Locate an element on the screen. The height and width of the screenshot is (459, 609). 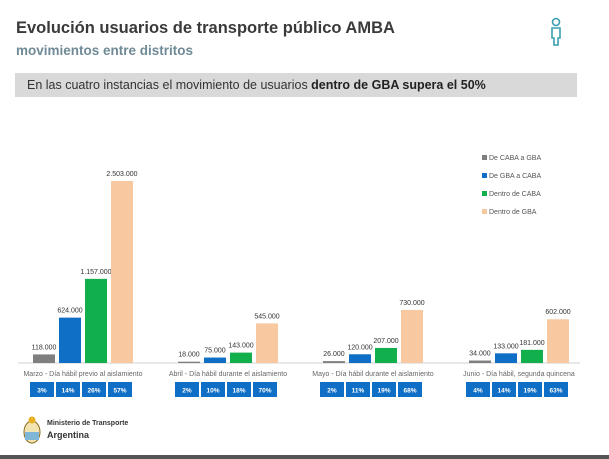
data-label: 34.000 is located at coordinates (480, 354).